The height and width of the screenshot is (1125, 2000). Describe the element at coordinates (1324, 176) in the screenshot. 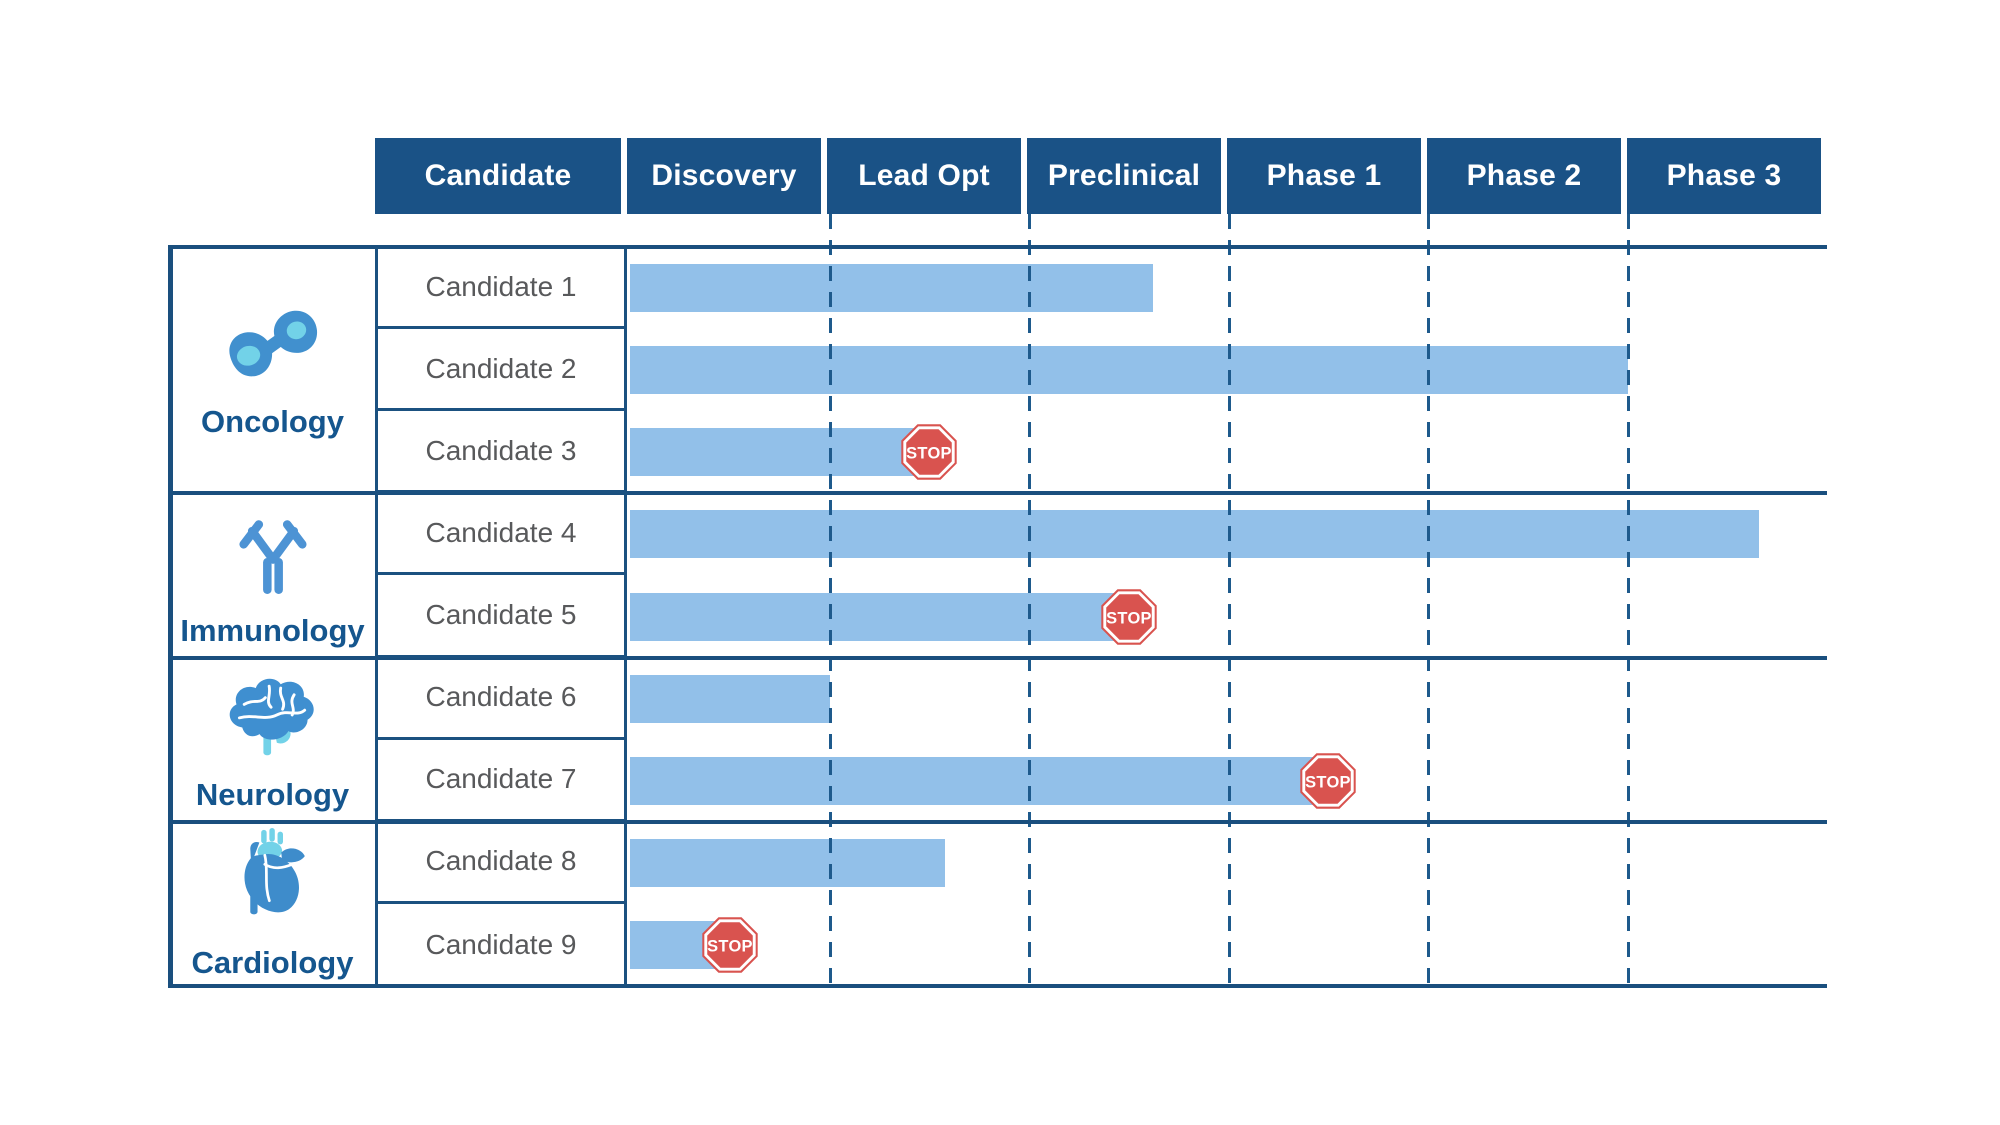

I see `phase-column-header: Phase 1` at that location.